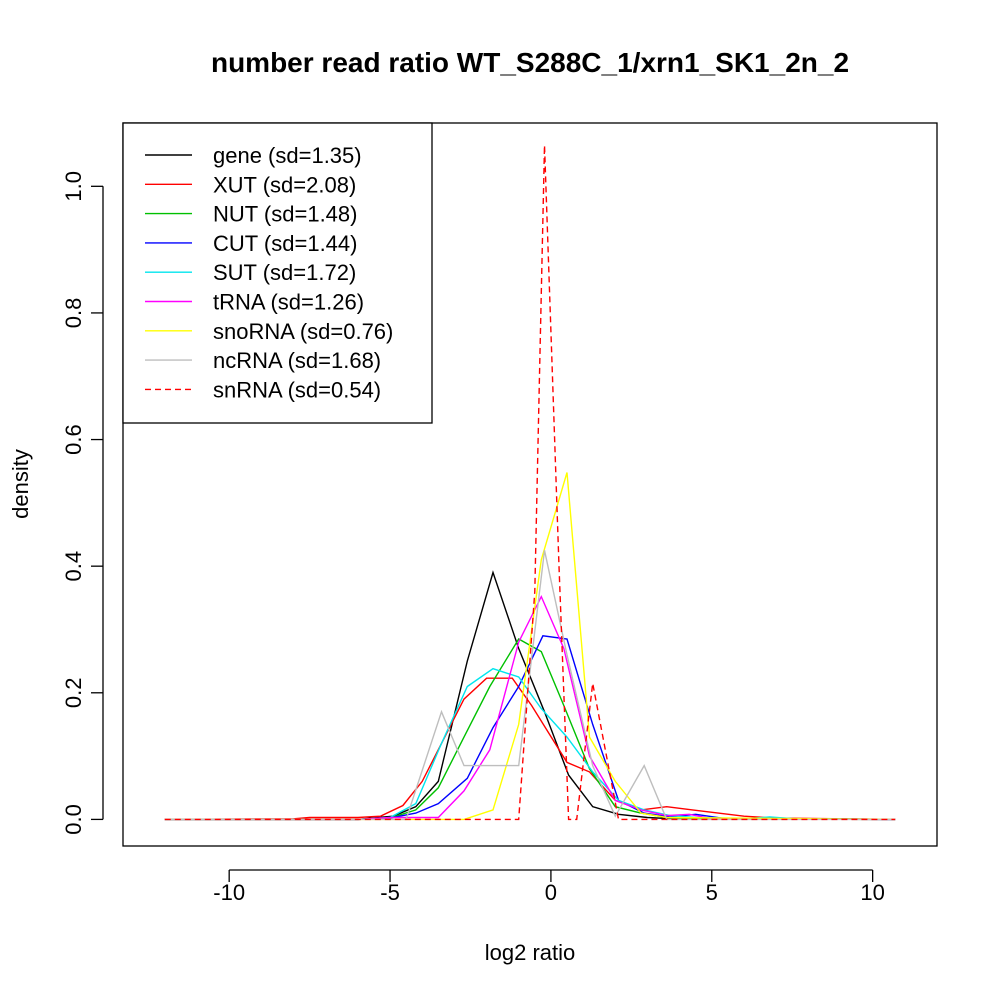  Describe the element at coordinates (287, 155) in the screenshot. I see `legend-label: gene (sd=1.35)` at that location.